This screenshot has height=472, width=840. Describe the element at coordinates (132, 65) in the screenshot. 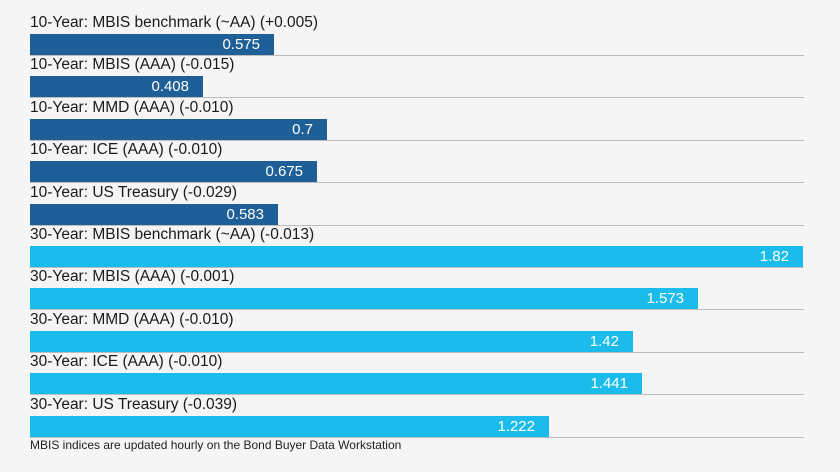

I see `category-label: 10-Year: MBIS (AAA) (-0.015)` at that location.